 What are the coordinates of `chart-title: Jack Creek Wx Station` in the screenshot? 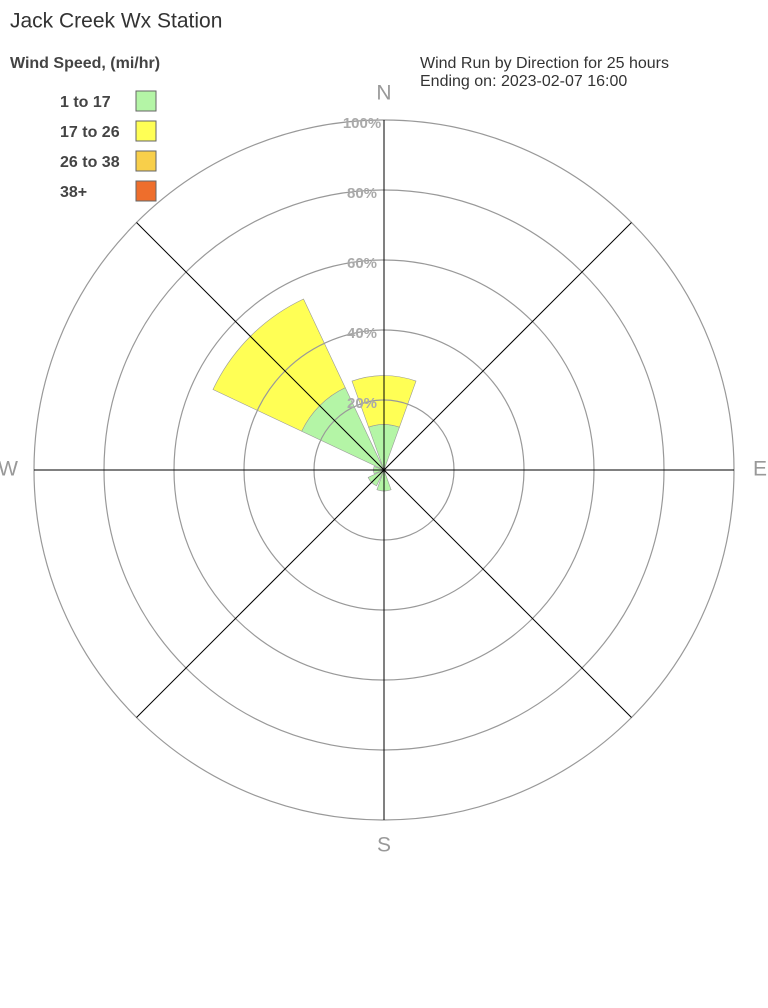 It's located at (116, 21).